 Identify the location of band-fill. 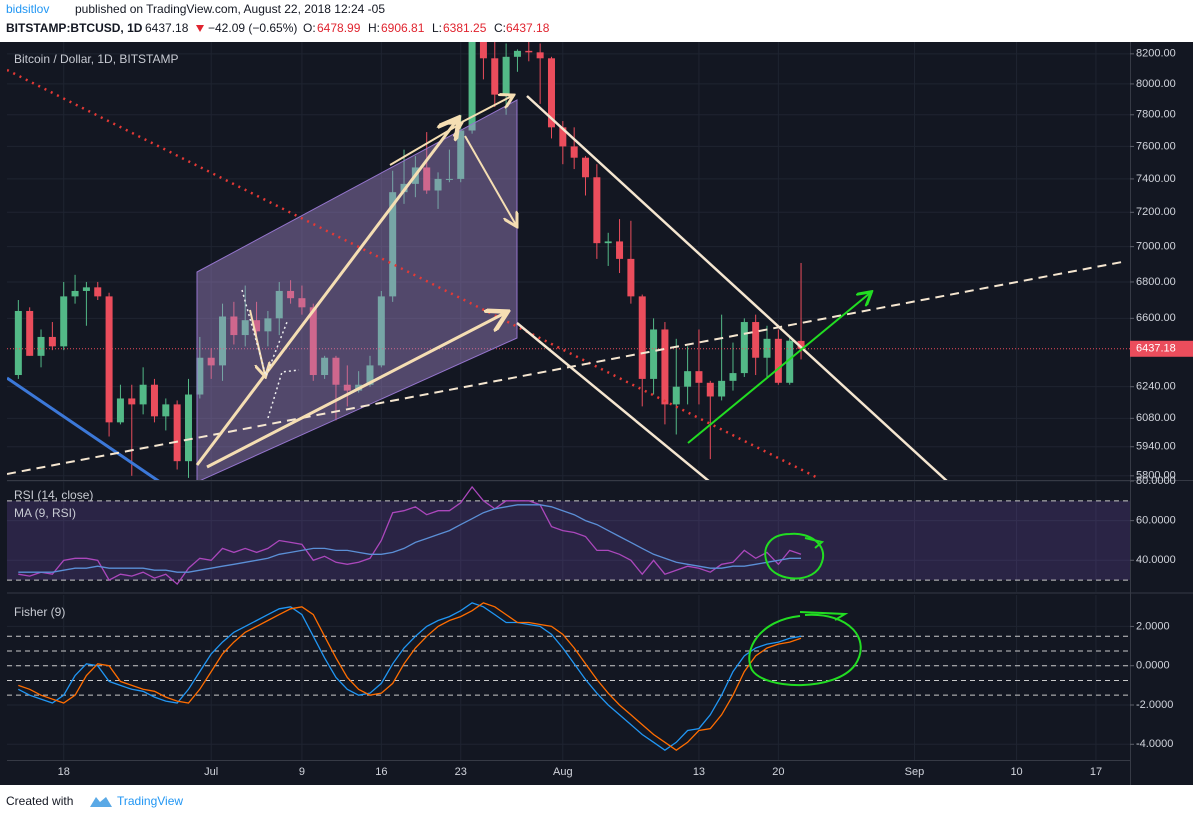
(568, 540).